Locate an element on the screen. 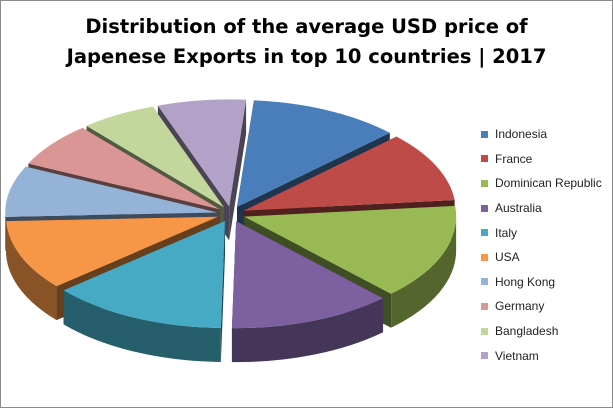 This screenshot has height=408, width=613. legend-item: Dominican Republic is located at coordinates (546, 183).